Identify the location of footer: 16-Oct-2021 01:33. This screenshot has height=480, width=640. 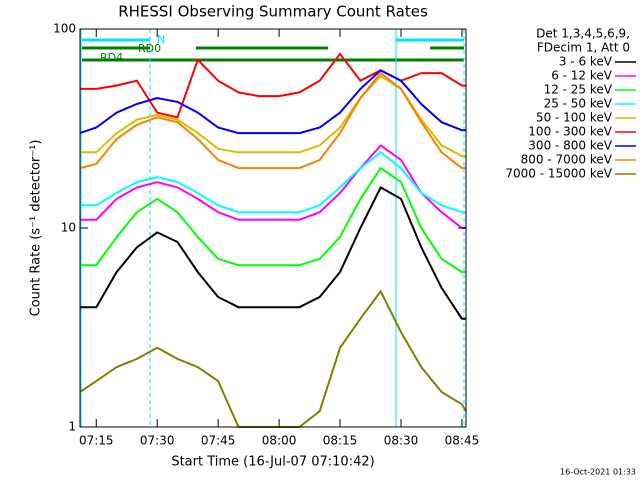
(598, 472).